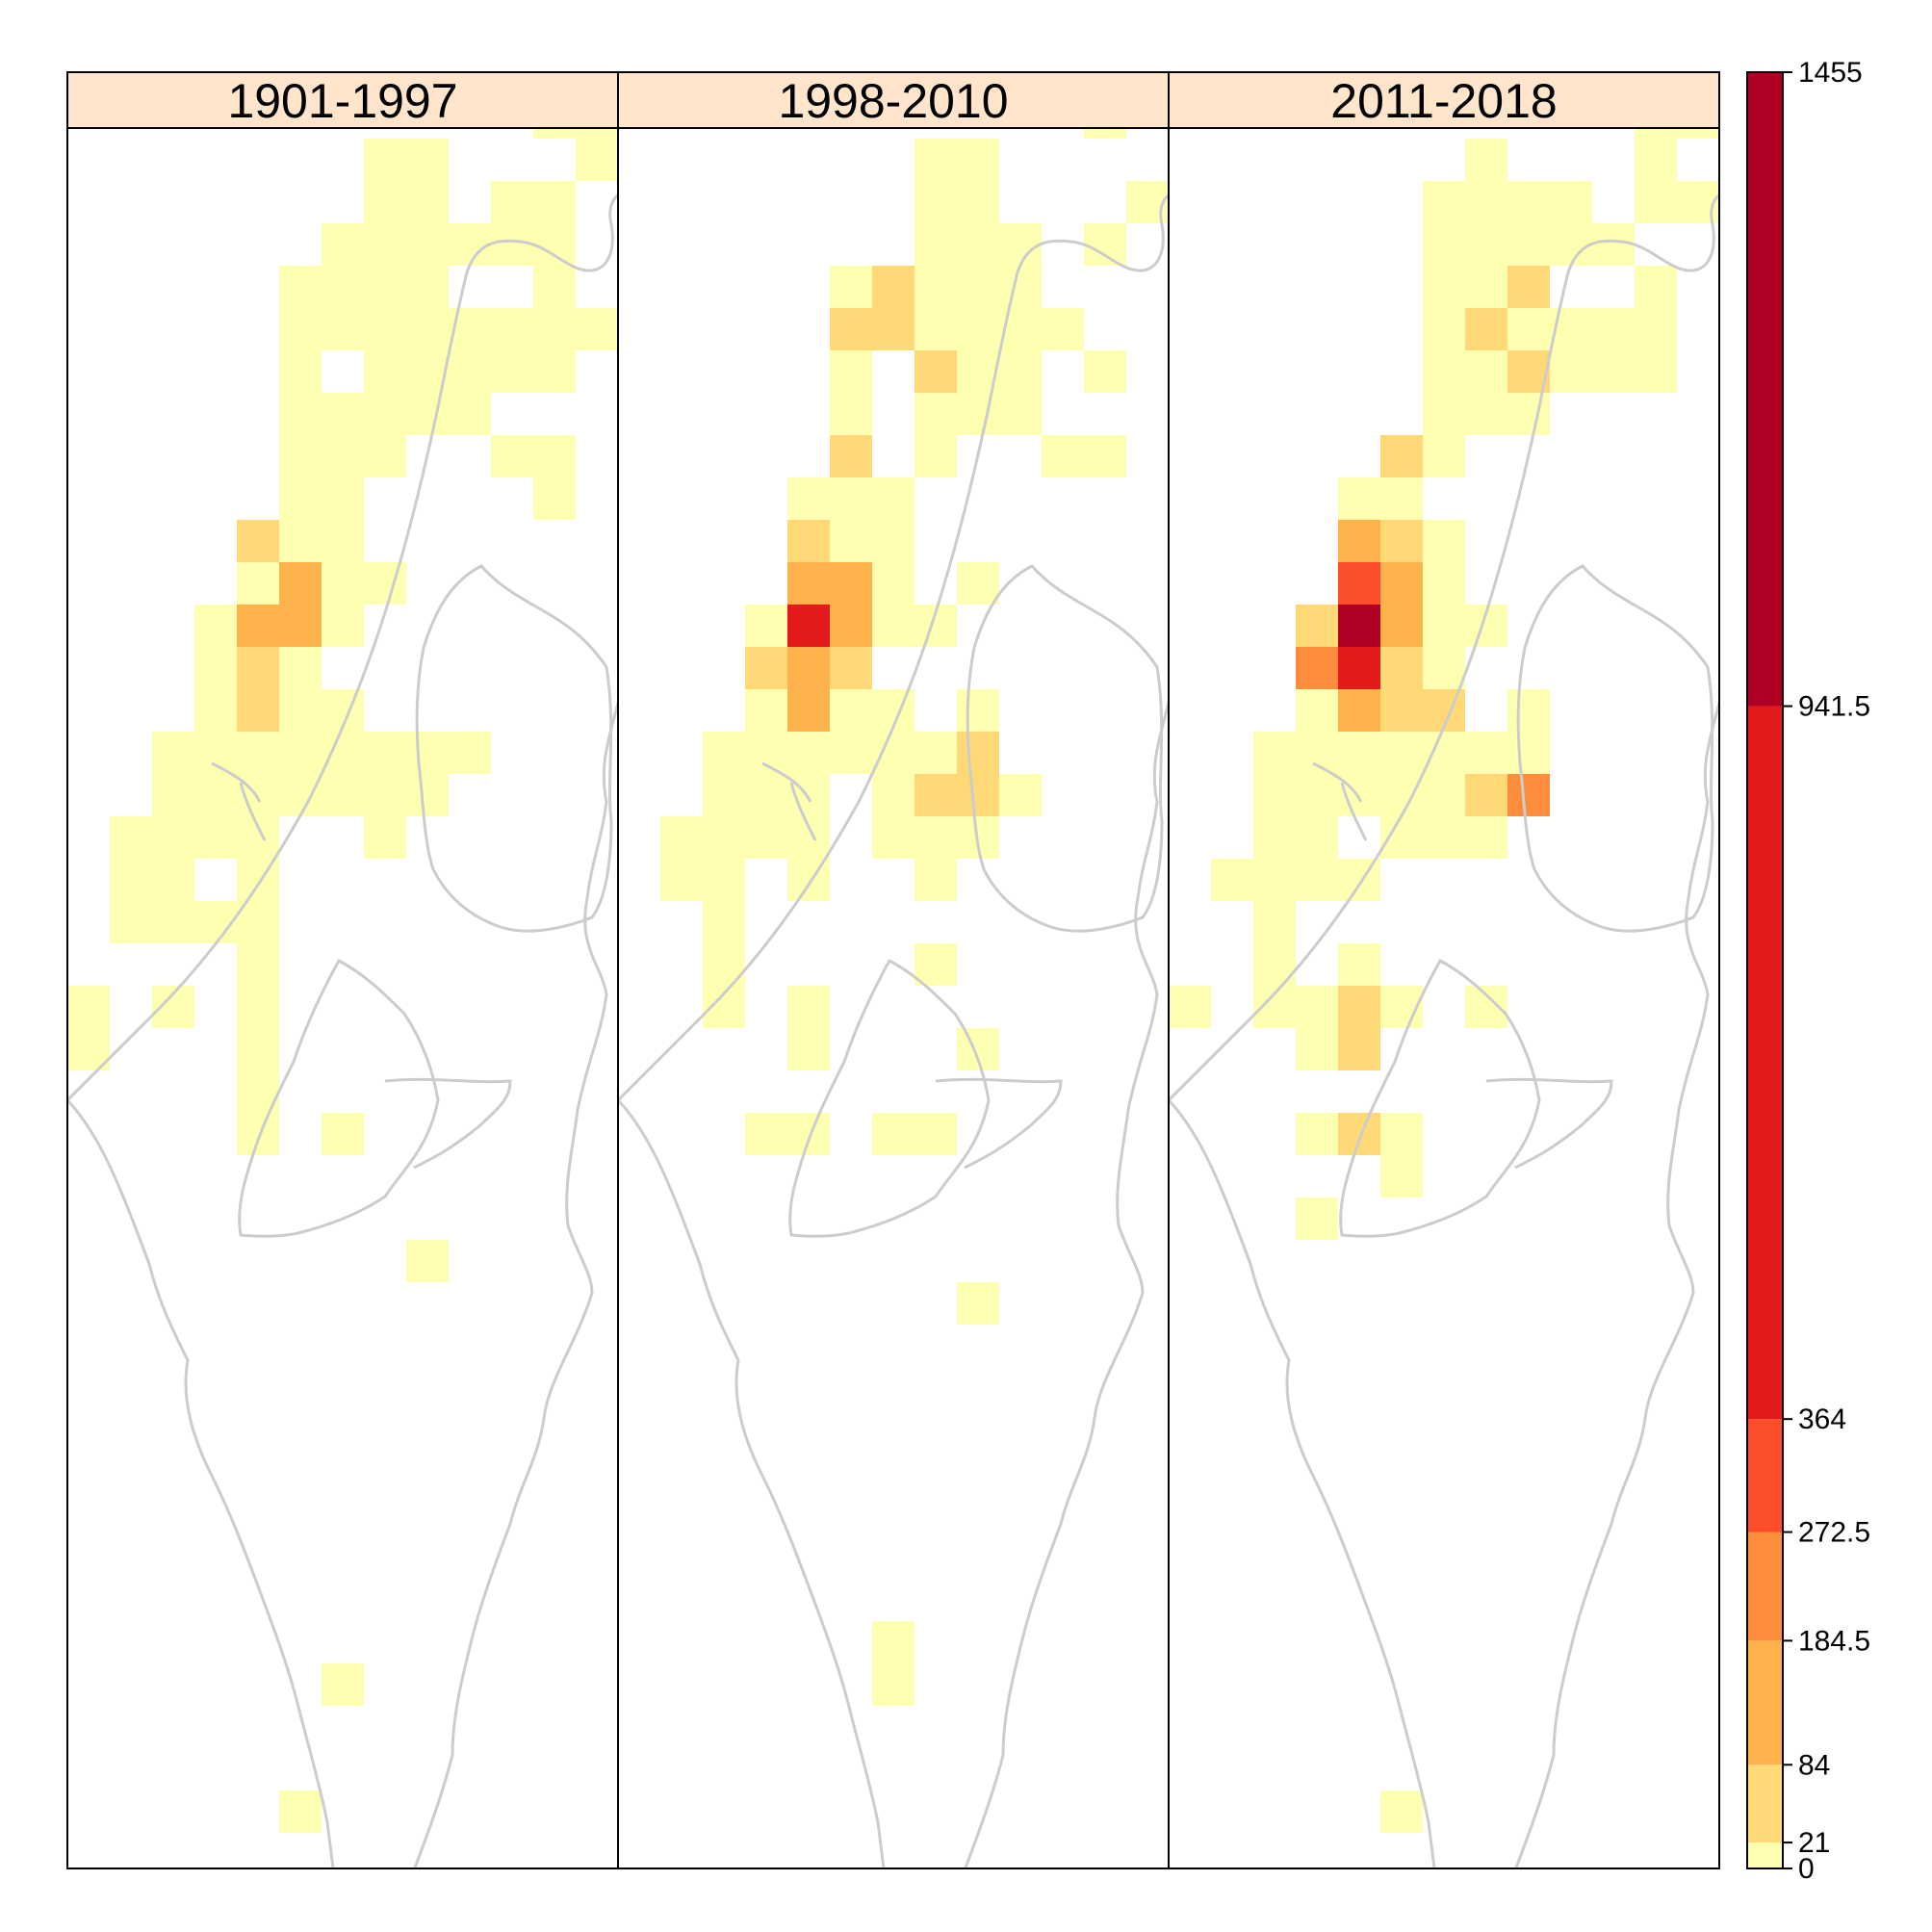 This screenshot has height=1932, width=1932. I want to click on strip-background, so click(893, 100).